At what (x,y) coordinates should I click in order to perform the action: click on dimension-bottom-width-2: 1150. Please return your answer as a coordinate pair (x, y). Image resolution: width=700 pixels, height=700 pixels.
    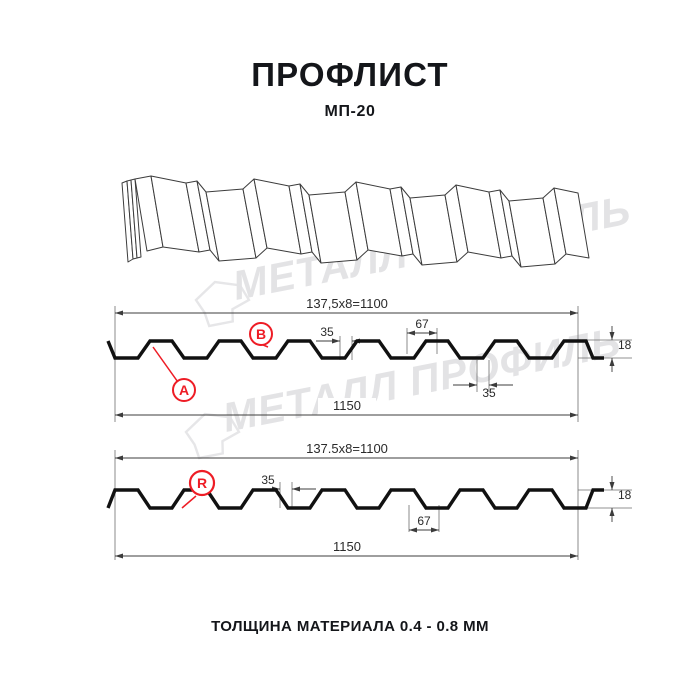
    Looking at the image, I should click on (347, 546).